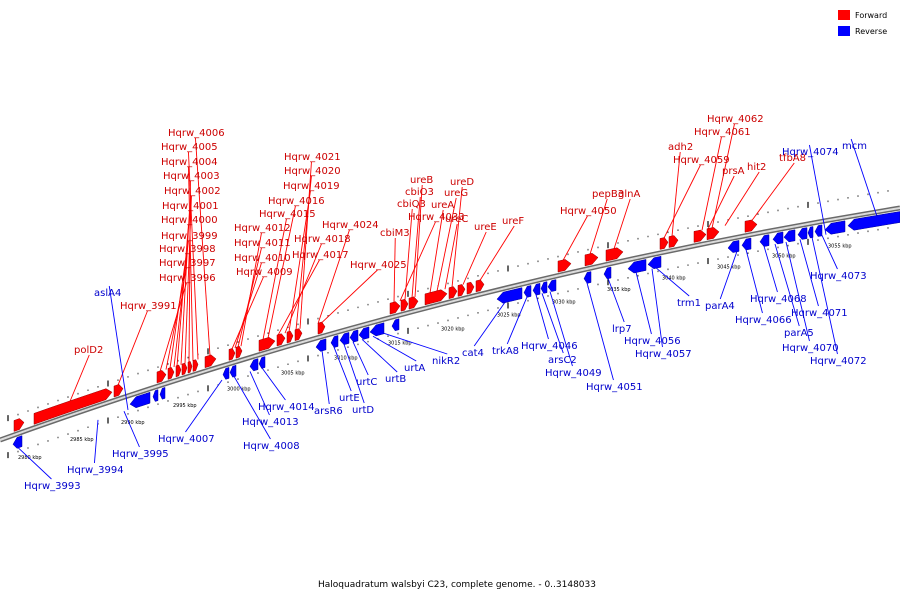 The width and height of the screenshot is (900, 600). I want to click on kbp-tick-label: 3045 kbp, so click(729, 267).